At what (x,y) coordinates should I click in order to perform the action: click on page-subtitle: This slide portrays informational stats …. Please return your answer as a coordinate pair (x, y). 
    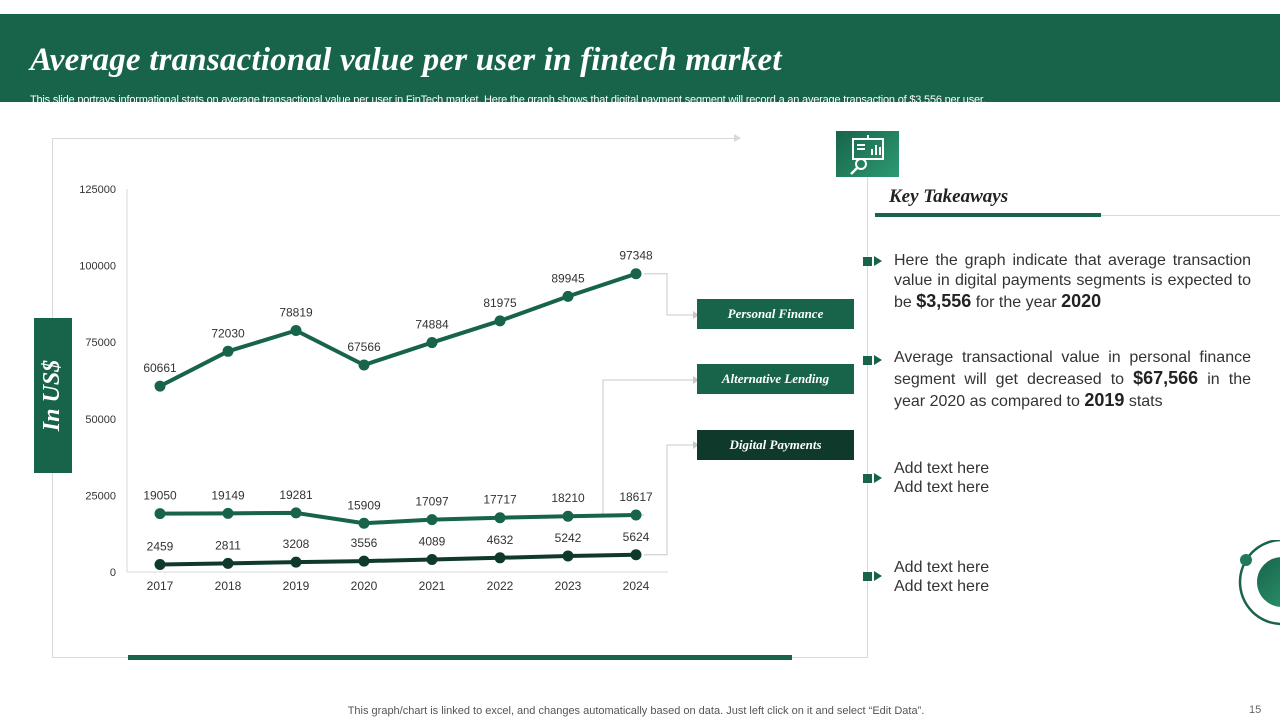
    Looking at the image, I should click on (508, 100).